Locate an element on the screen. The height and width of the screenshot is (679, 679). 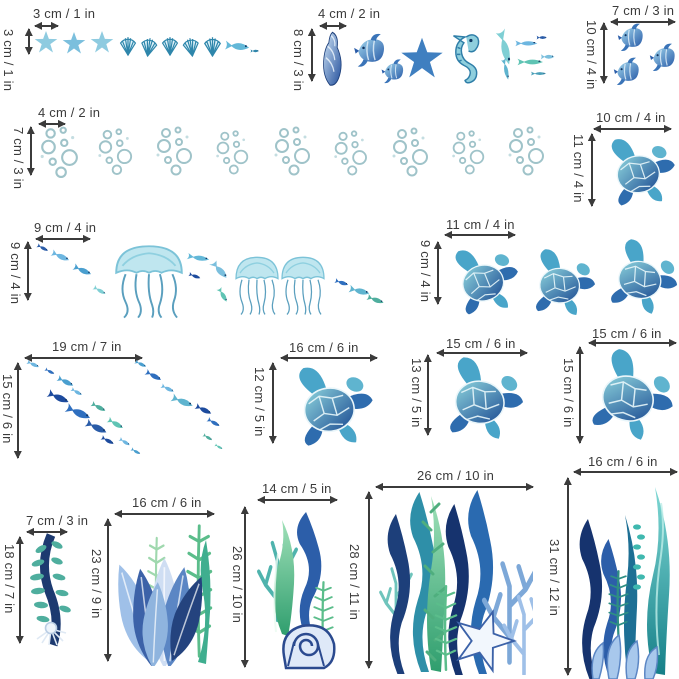
fish-school-art is located at coordinates (125, 408).